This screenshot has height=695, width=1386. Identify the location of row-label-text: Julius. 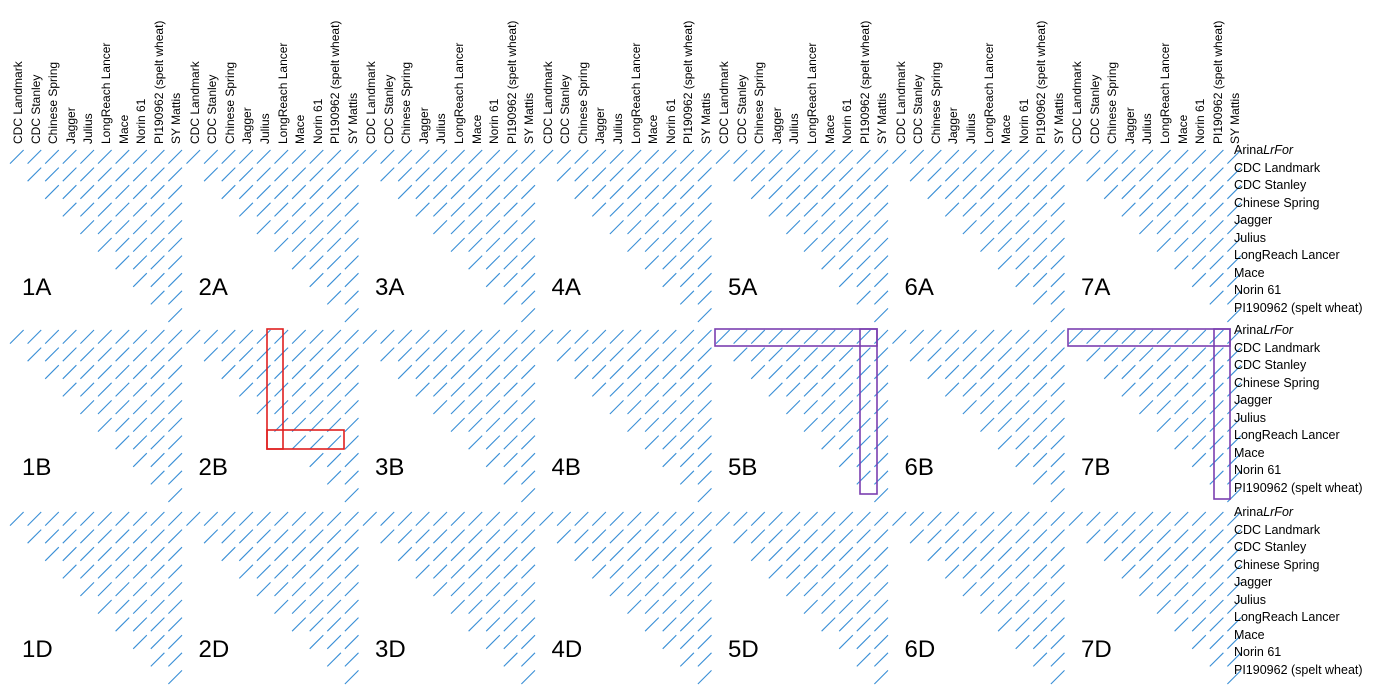
(1250, 599).